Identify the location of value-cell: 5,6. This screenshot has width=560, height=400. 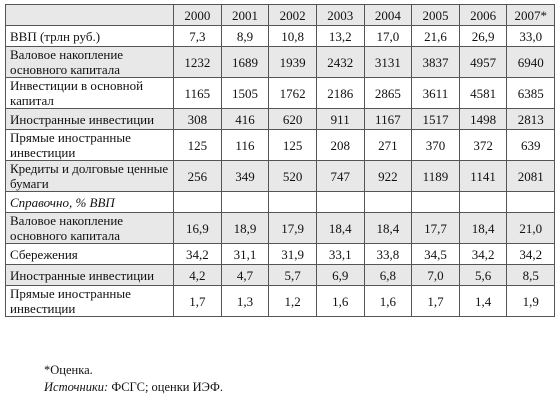
(483, 275).